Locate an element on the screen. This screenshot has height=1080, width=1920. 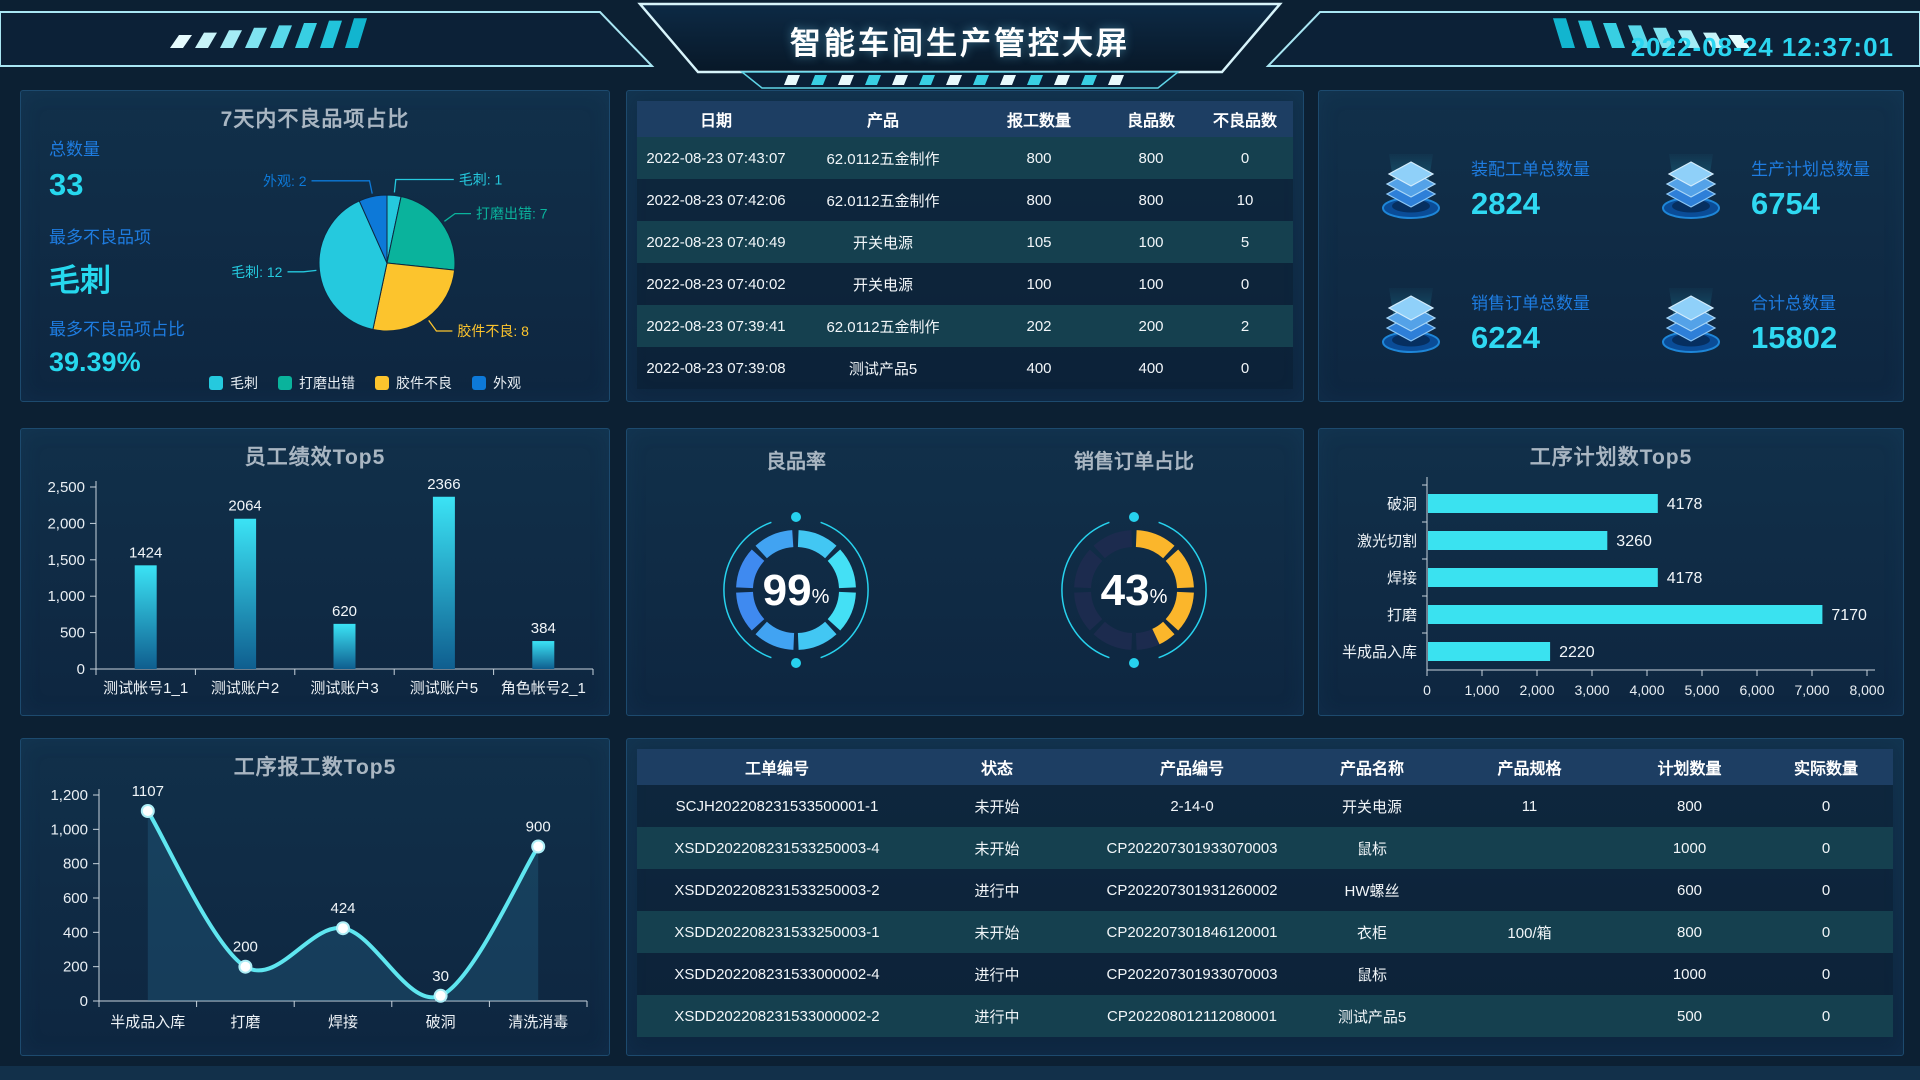
legend-item: 毛刺 is located at coordinates (233, 383).